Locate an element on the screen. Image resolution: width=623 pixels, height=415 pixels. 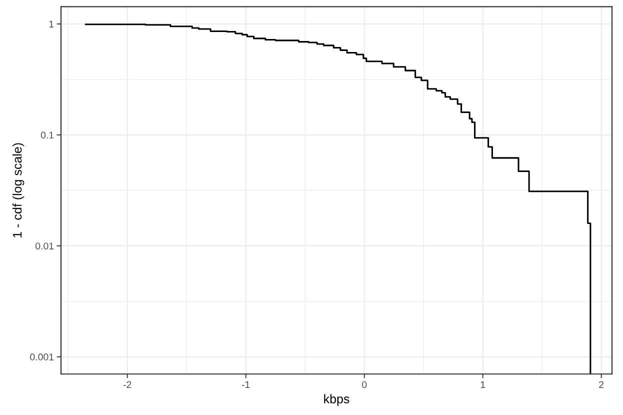
y-tick-label: 1 is located at coordinates (51, 24).